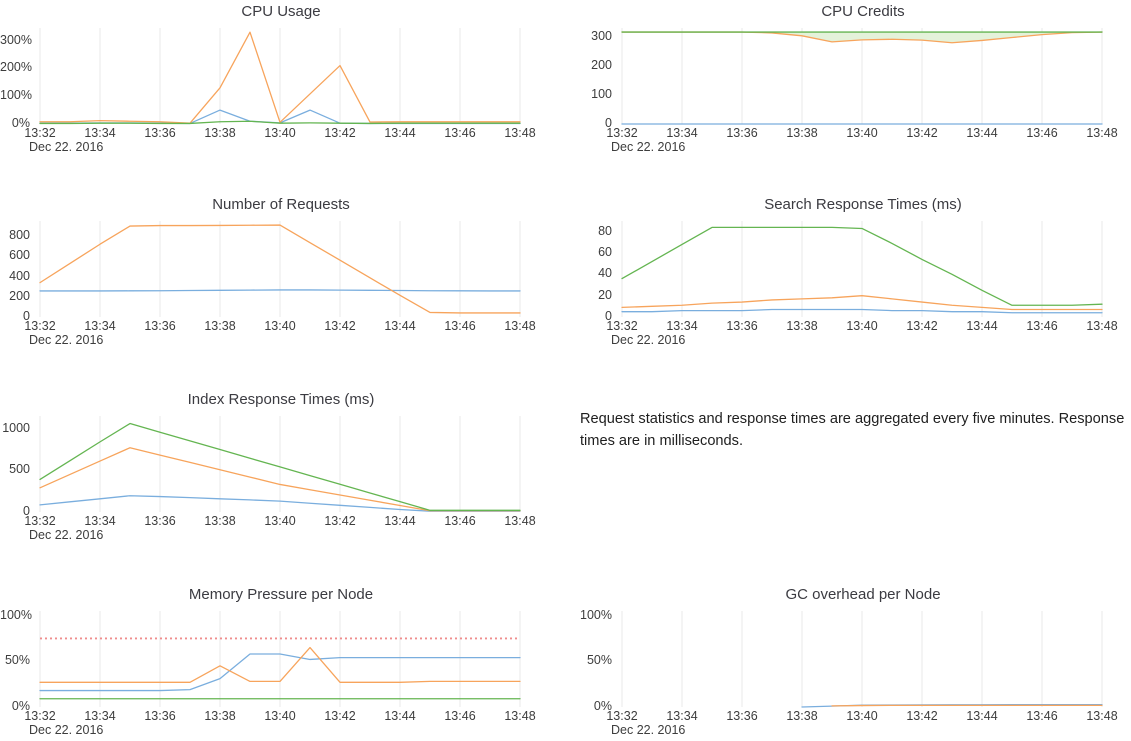 This screenshot has width=1131, height=741. What do you see at coordinates (17, 660) in the screenshot?
I see `y-axis-tick-label: 50%` at bounding box center [17, 660].